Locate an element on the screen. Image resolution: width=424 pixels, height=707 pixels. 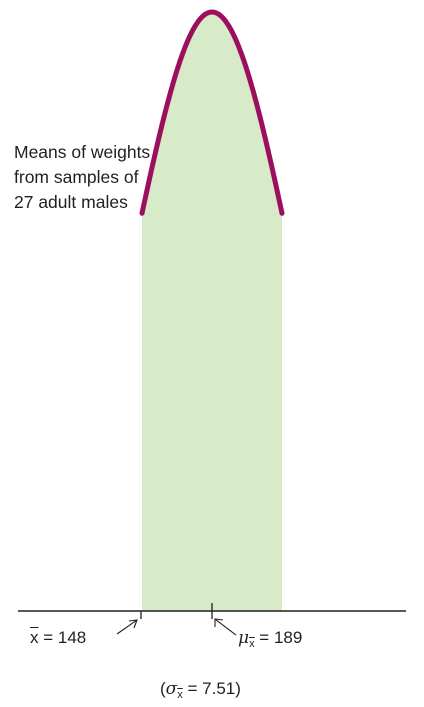
curve-label-line-3: 27 adult males is located at coordinates (71, 202).